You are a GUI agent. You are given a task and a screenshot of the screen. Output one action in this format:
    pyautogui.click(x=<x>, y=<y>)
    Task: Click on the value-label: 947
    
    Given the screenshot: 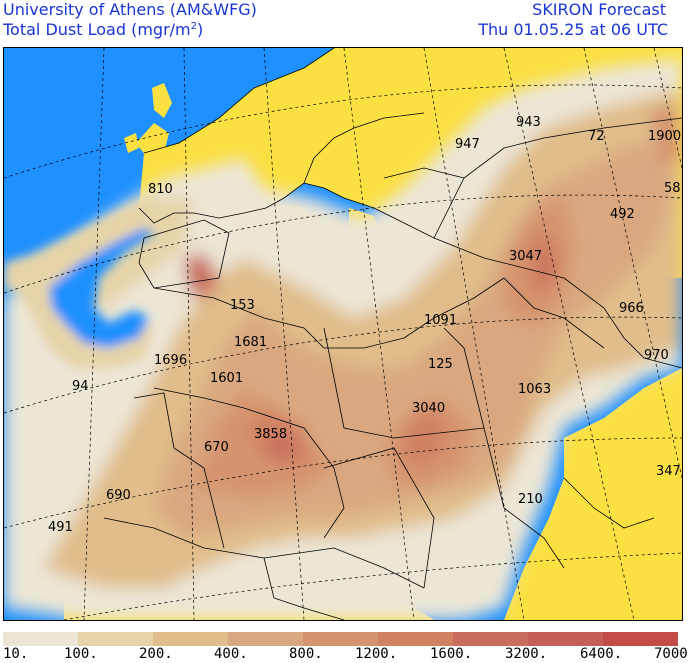 What is the action you would take?
    pyautogui.click(x=467, y=144)
    